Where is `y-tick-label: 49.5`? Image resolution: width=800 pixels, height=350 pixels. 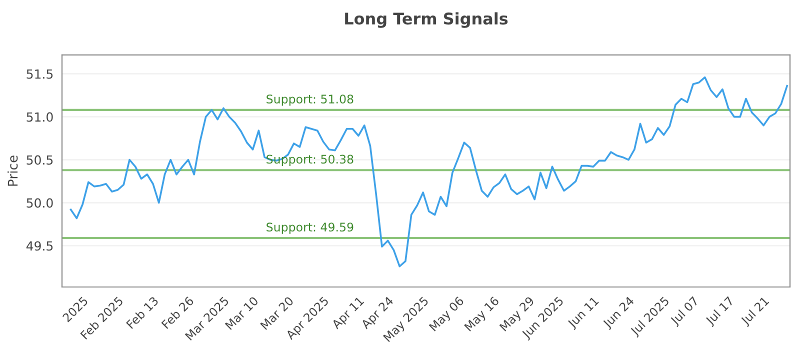 y-tick-label: 49.5 is located at coordinates (39, 246).